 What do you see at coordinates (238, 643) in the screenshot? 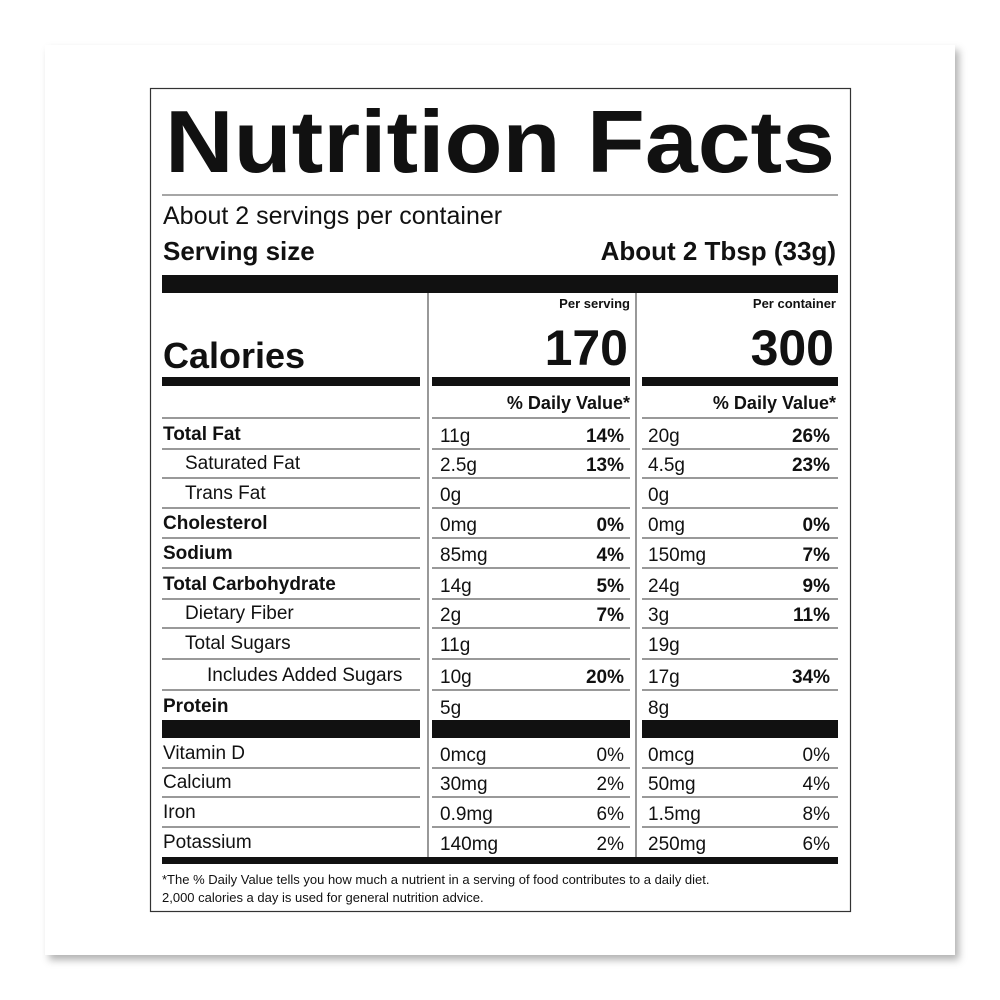
I see `nutrient-name: Total Sugars` at bounding box center [238, 643].